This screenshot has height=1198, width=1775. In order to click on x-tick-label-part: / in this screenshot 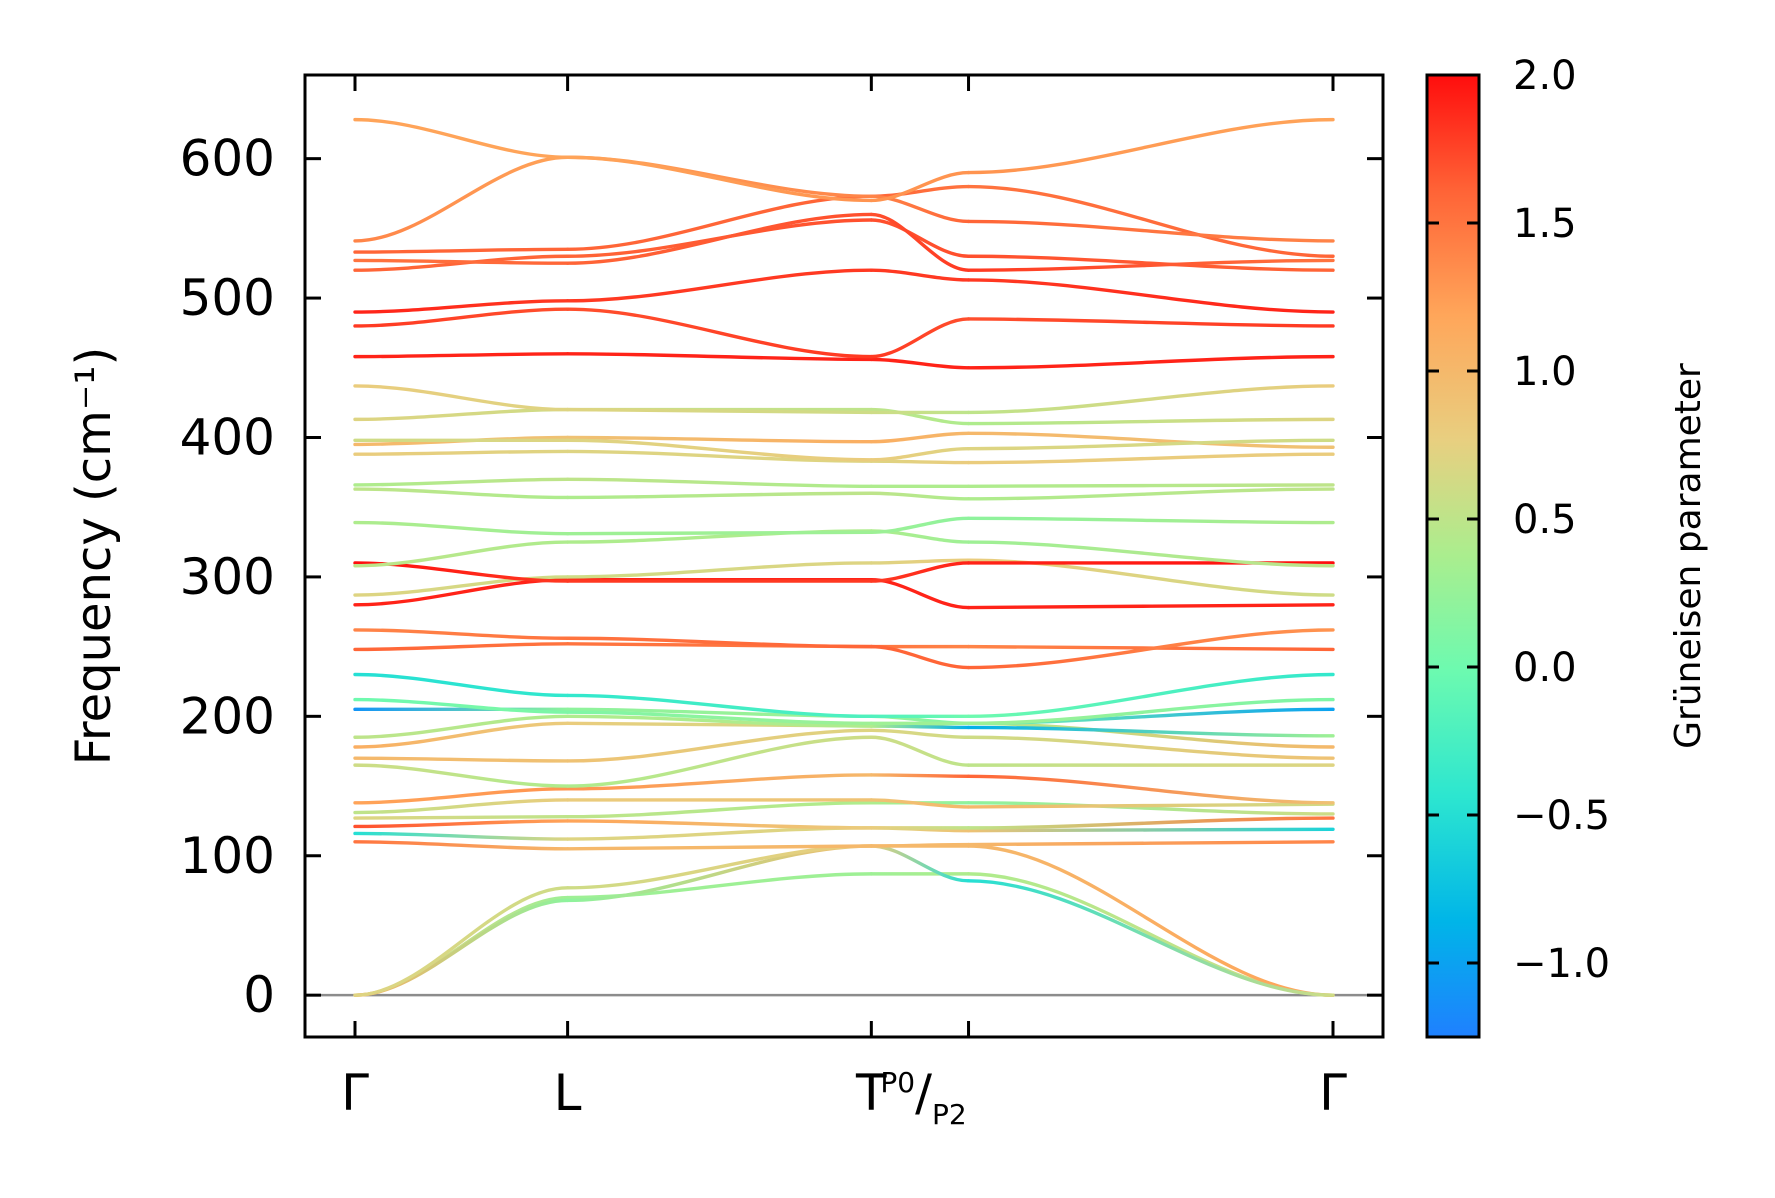, I will do `click(923, 1093)`.